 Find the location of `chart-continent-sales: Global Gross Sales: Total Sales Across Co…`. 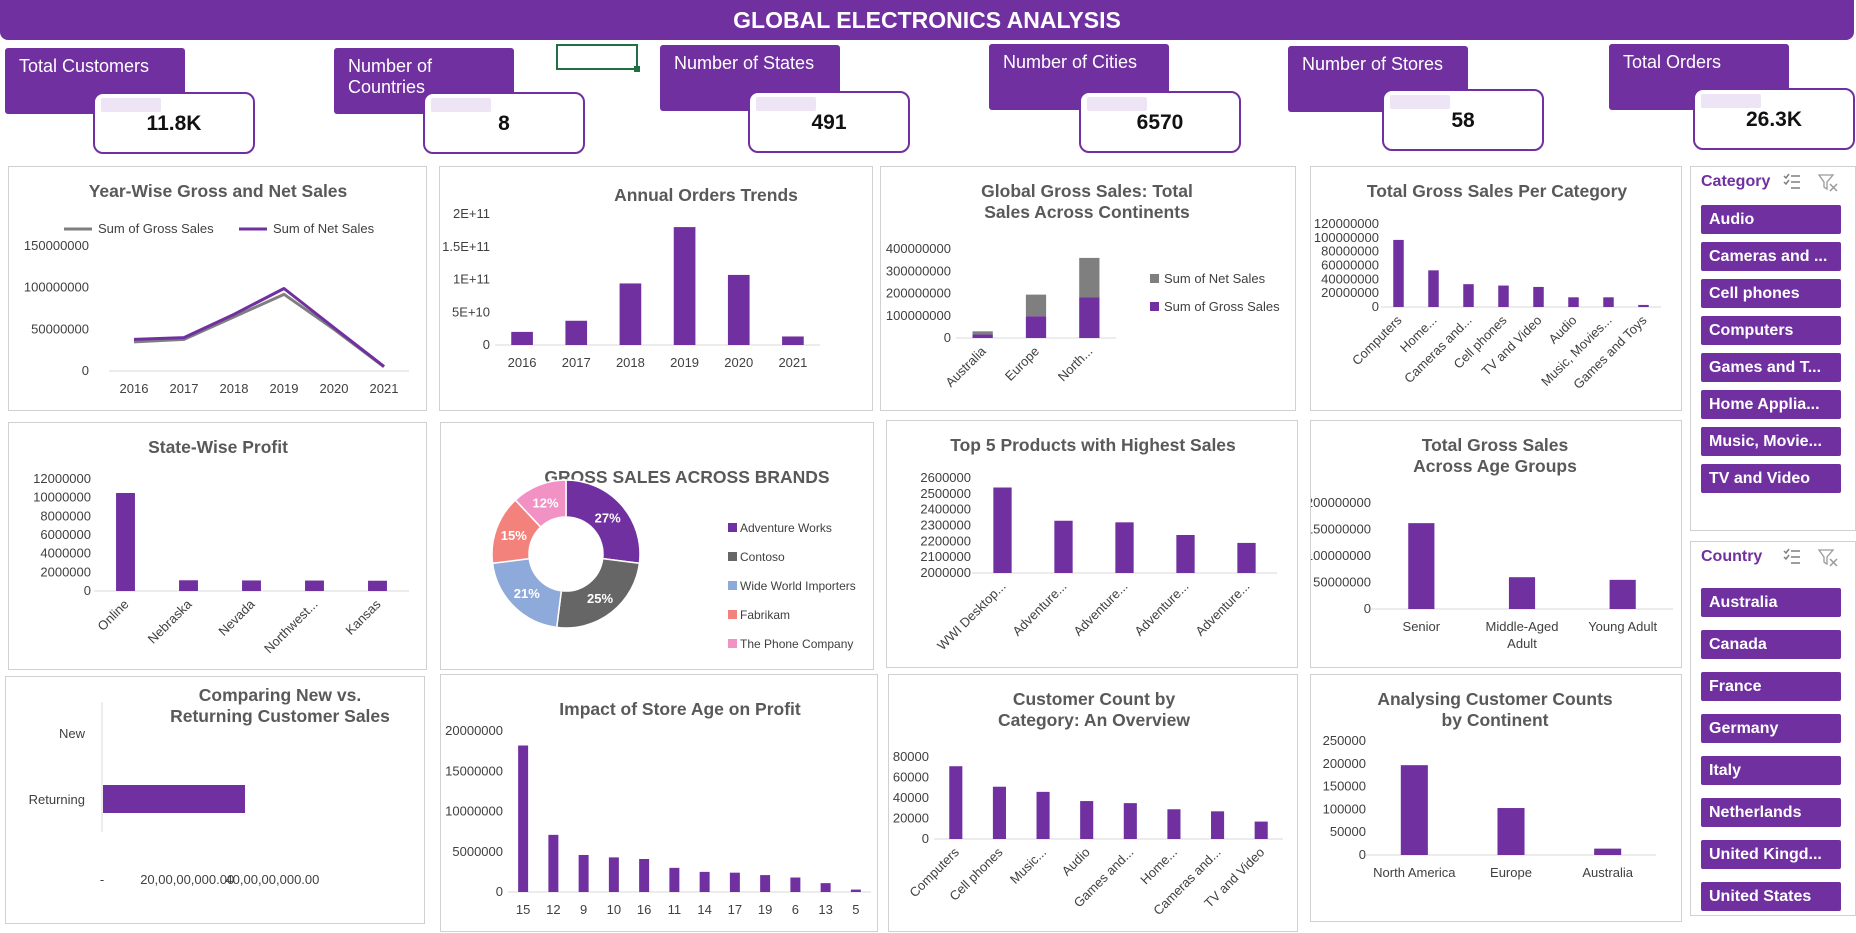

chart-continent-sales: Global Gross Sales: Total Sales Across Co… is located at coordinates (1088, 288).